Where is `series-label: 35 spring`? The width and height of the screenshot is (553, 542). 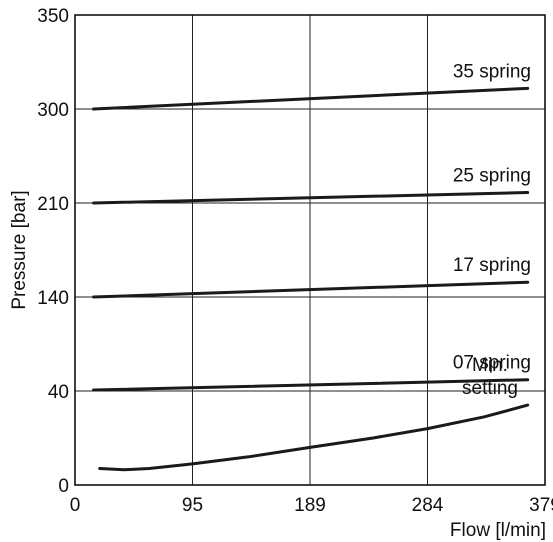
series-label: 35 spring is located at coordinates (492, 71).